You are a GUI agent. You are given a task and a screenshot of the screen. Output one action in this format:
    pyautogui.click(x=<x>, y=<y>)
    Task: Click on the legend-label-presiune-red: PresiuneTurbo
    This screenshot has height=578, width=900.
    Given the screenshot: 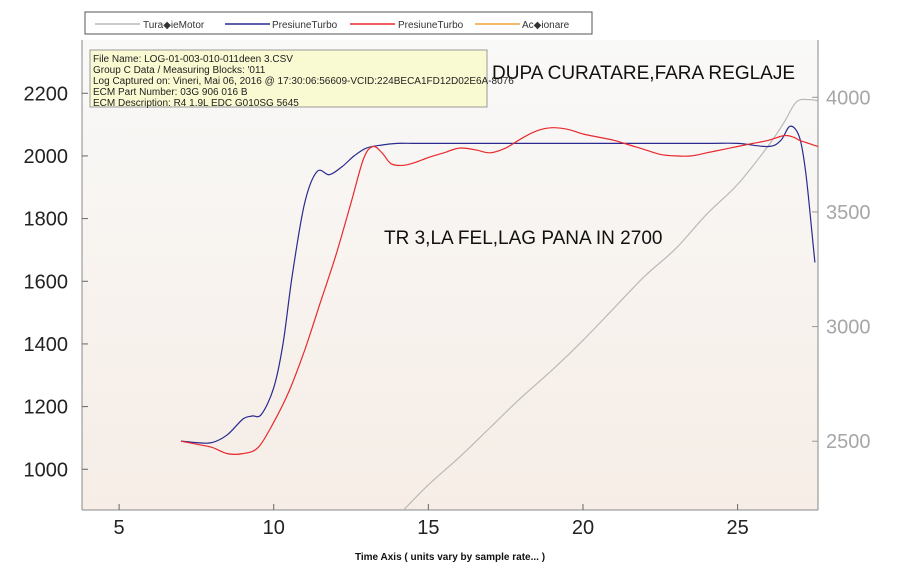 What is the action you would take?
    pyautogui.click(x=431, y=25)
    